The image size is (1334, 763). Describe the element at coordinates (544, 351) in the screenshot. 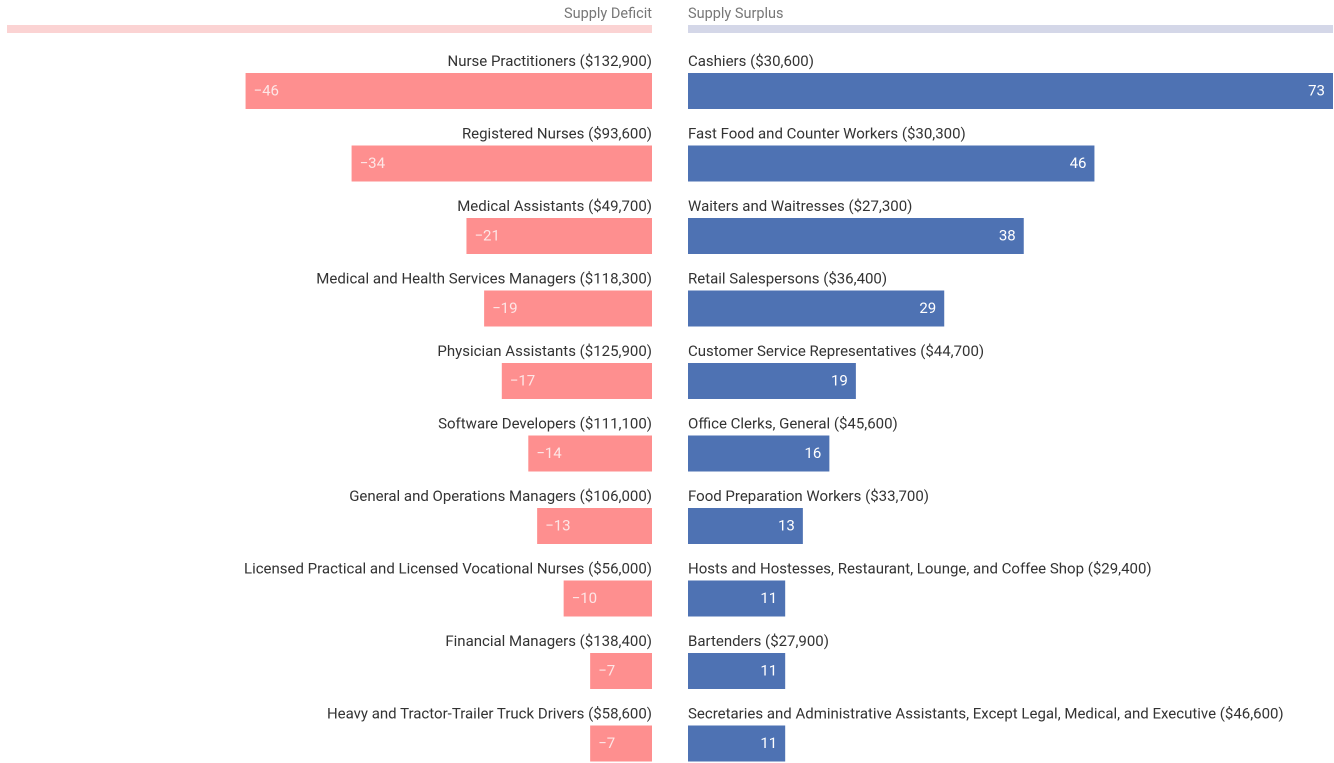

I see `category-label: Physician Assistants ($125,900)` at that location.